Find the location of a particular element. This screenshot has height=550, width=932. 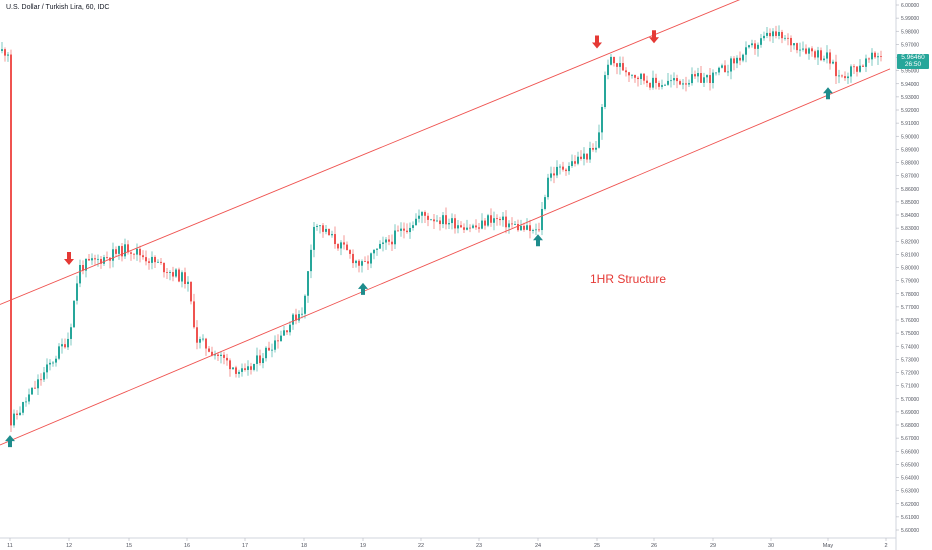

buy-arrow-icon is located at coordinates (538, 240).